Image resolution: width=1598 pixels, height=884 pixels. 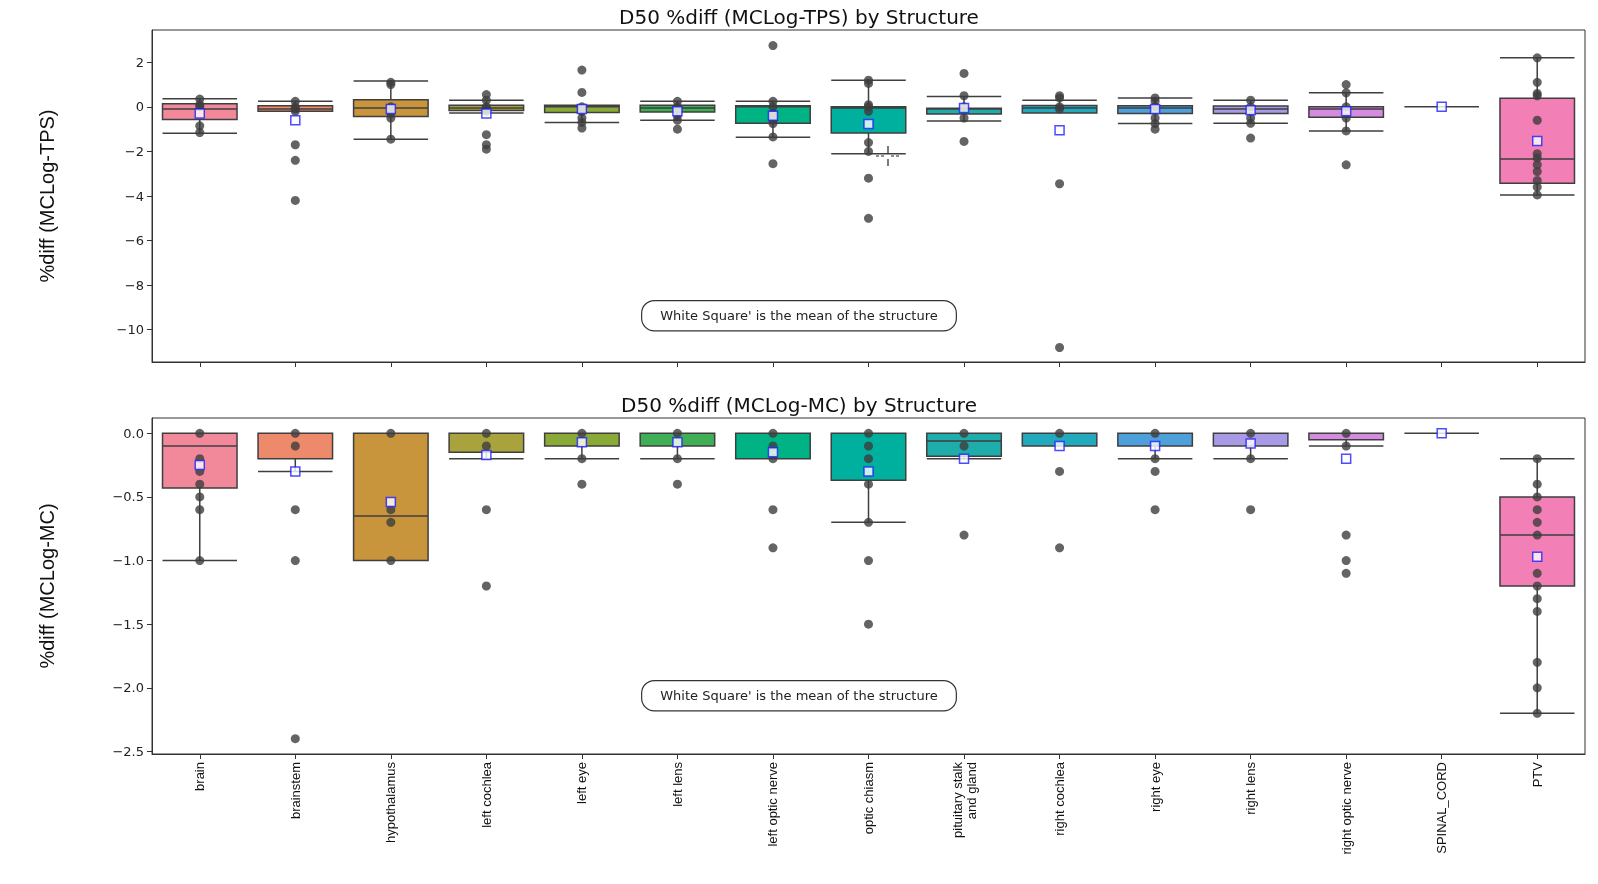 I want to click on chart-title: D50 %diff (MCLog-TPS) by Structure, so click(x=799, y=17).